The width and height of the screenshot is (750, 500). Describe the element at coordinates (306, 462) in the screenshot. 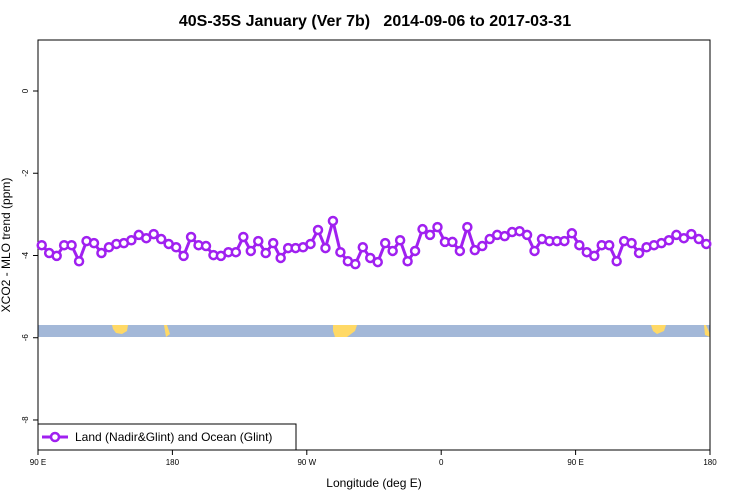

I see `x-tick-label: 90 W` at that location.